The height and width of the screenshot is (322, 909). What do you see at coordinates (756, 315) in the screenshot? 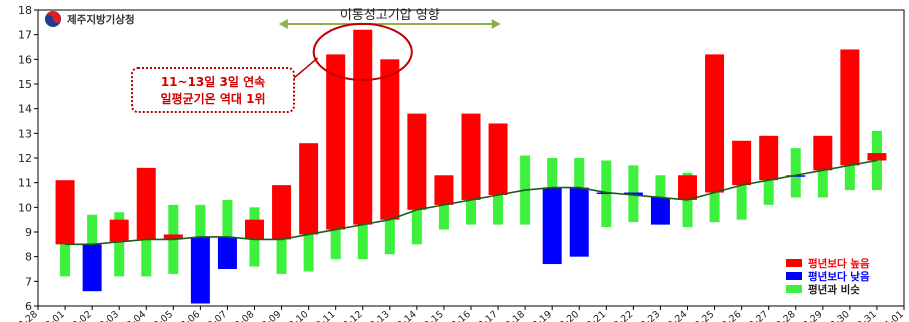
I see `x-tick-label: 03-27` at bounding box center [756, 315].